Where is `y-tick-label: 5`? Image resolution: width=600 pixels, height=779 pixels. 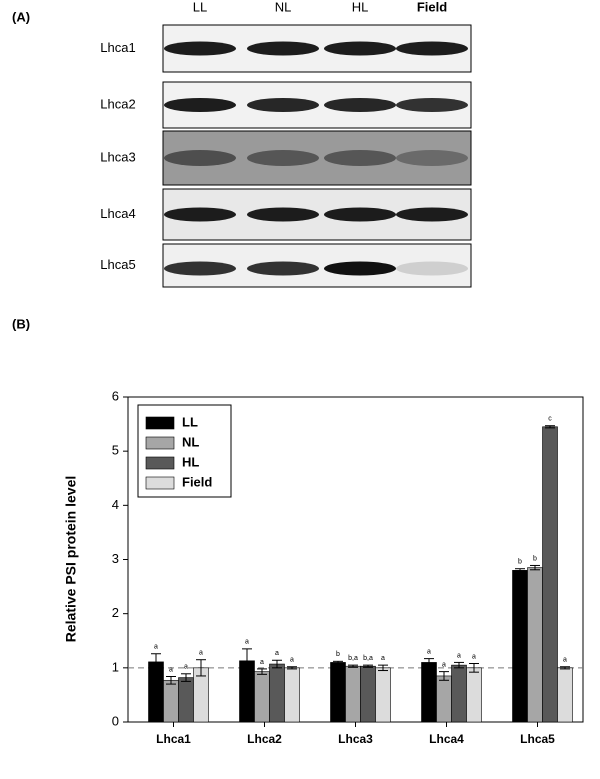
y-tick-label: 5 is located at coordinates (115, 450).